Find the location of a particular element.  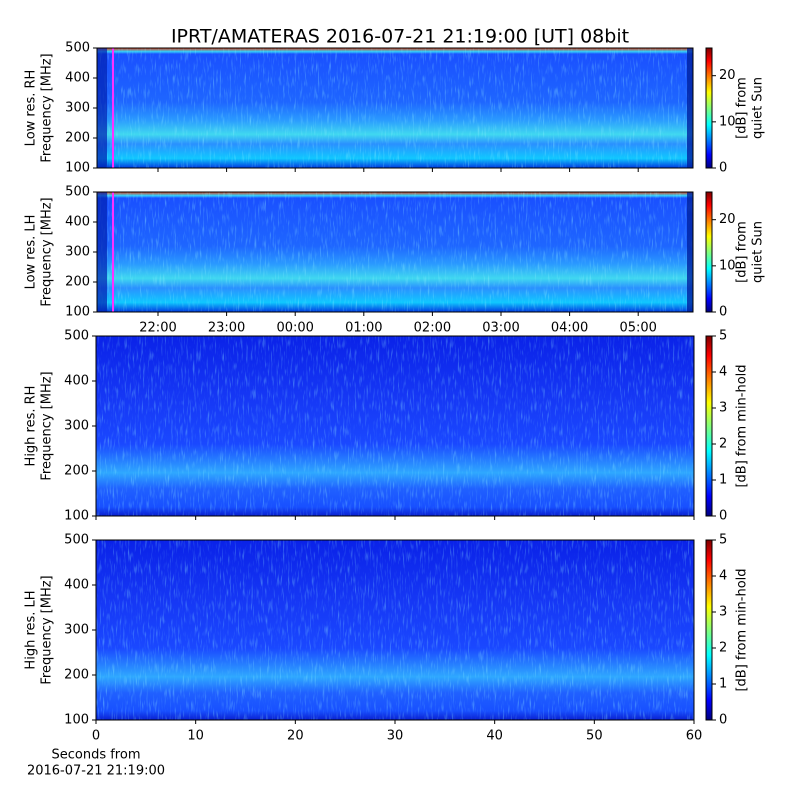

x-tick-label: 0 is located at coordinates (96, 736).